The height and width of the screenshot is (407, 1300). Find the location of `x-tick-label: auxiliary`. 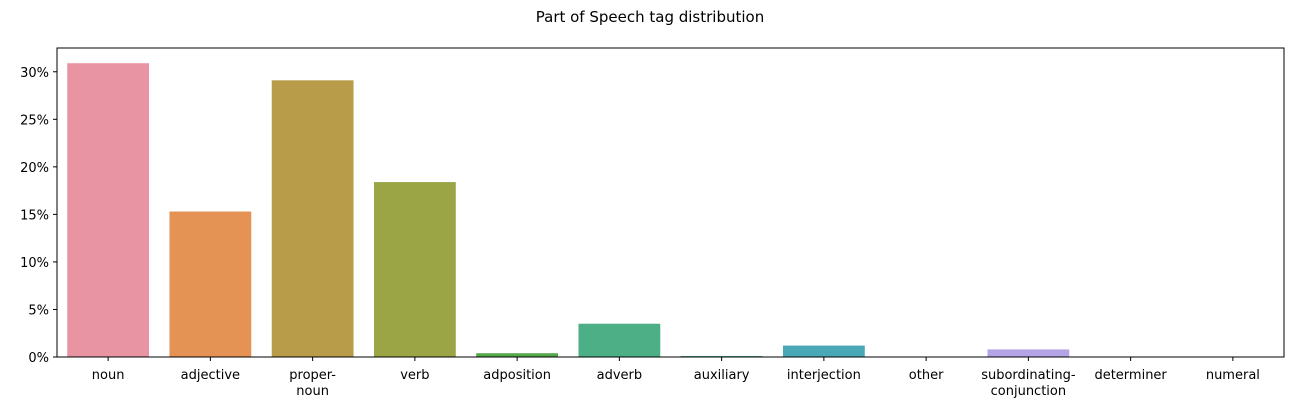

x-tick-label: auxiliary is located at coordinates (722, 375).